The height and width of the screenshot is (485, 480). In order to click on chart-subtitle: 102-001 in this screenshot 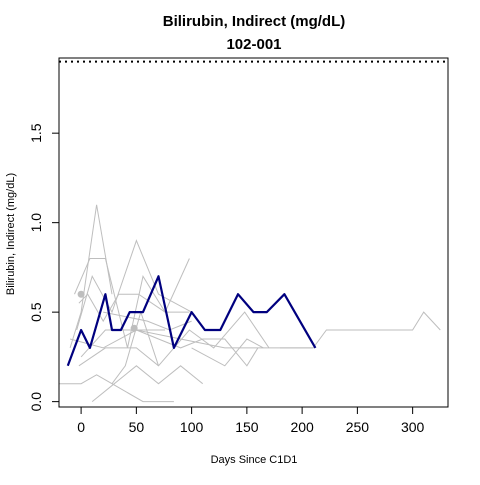, I will do `click(253, 44)`.